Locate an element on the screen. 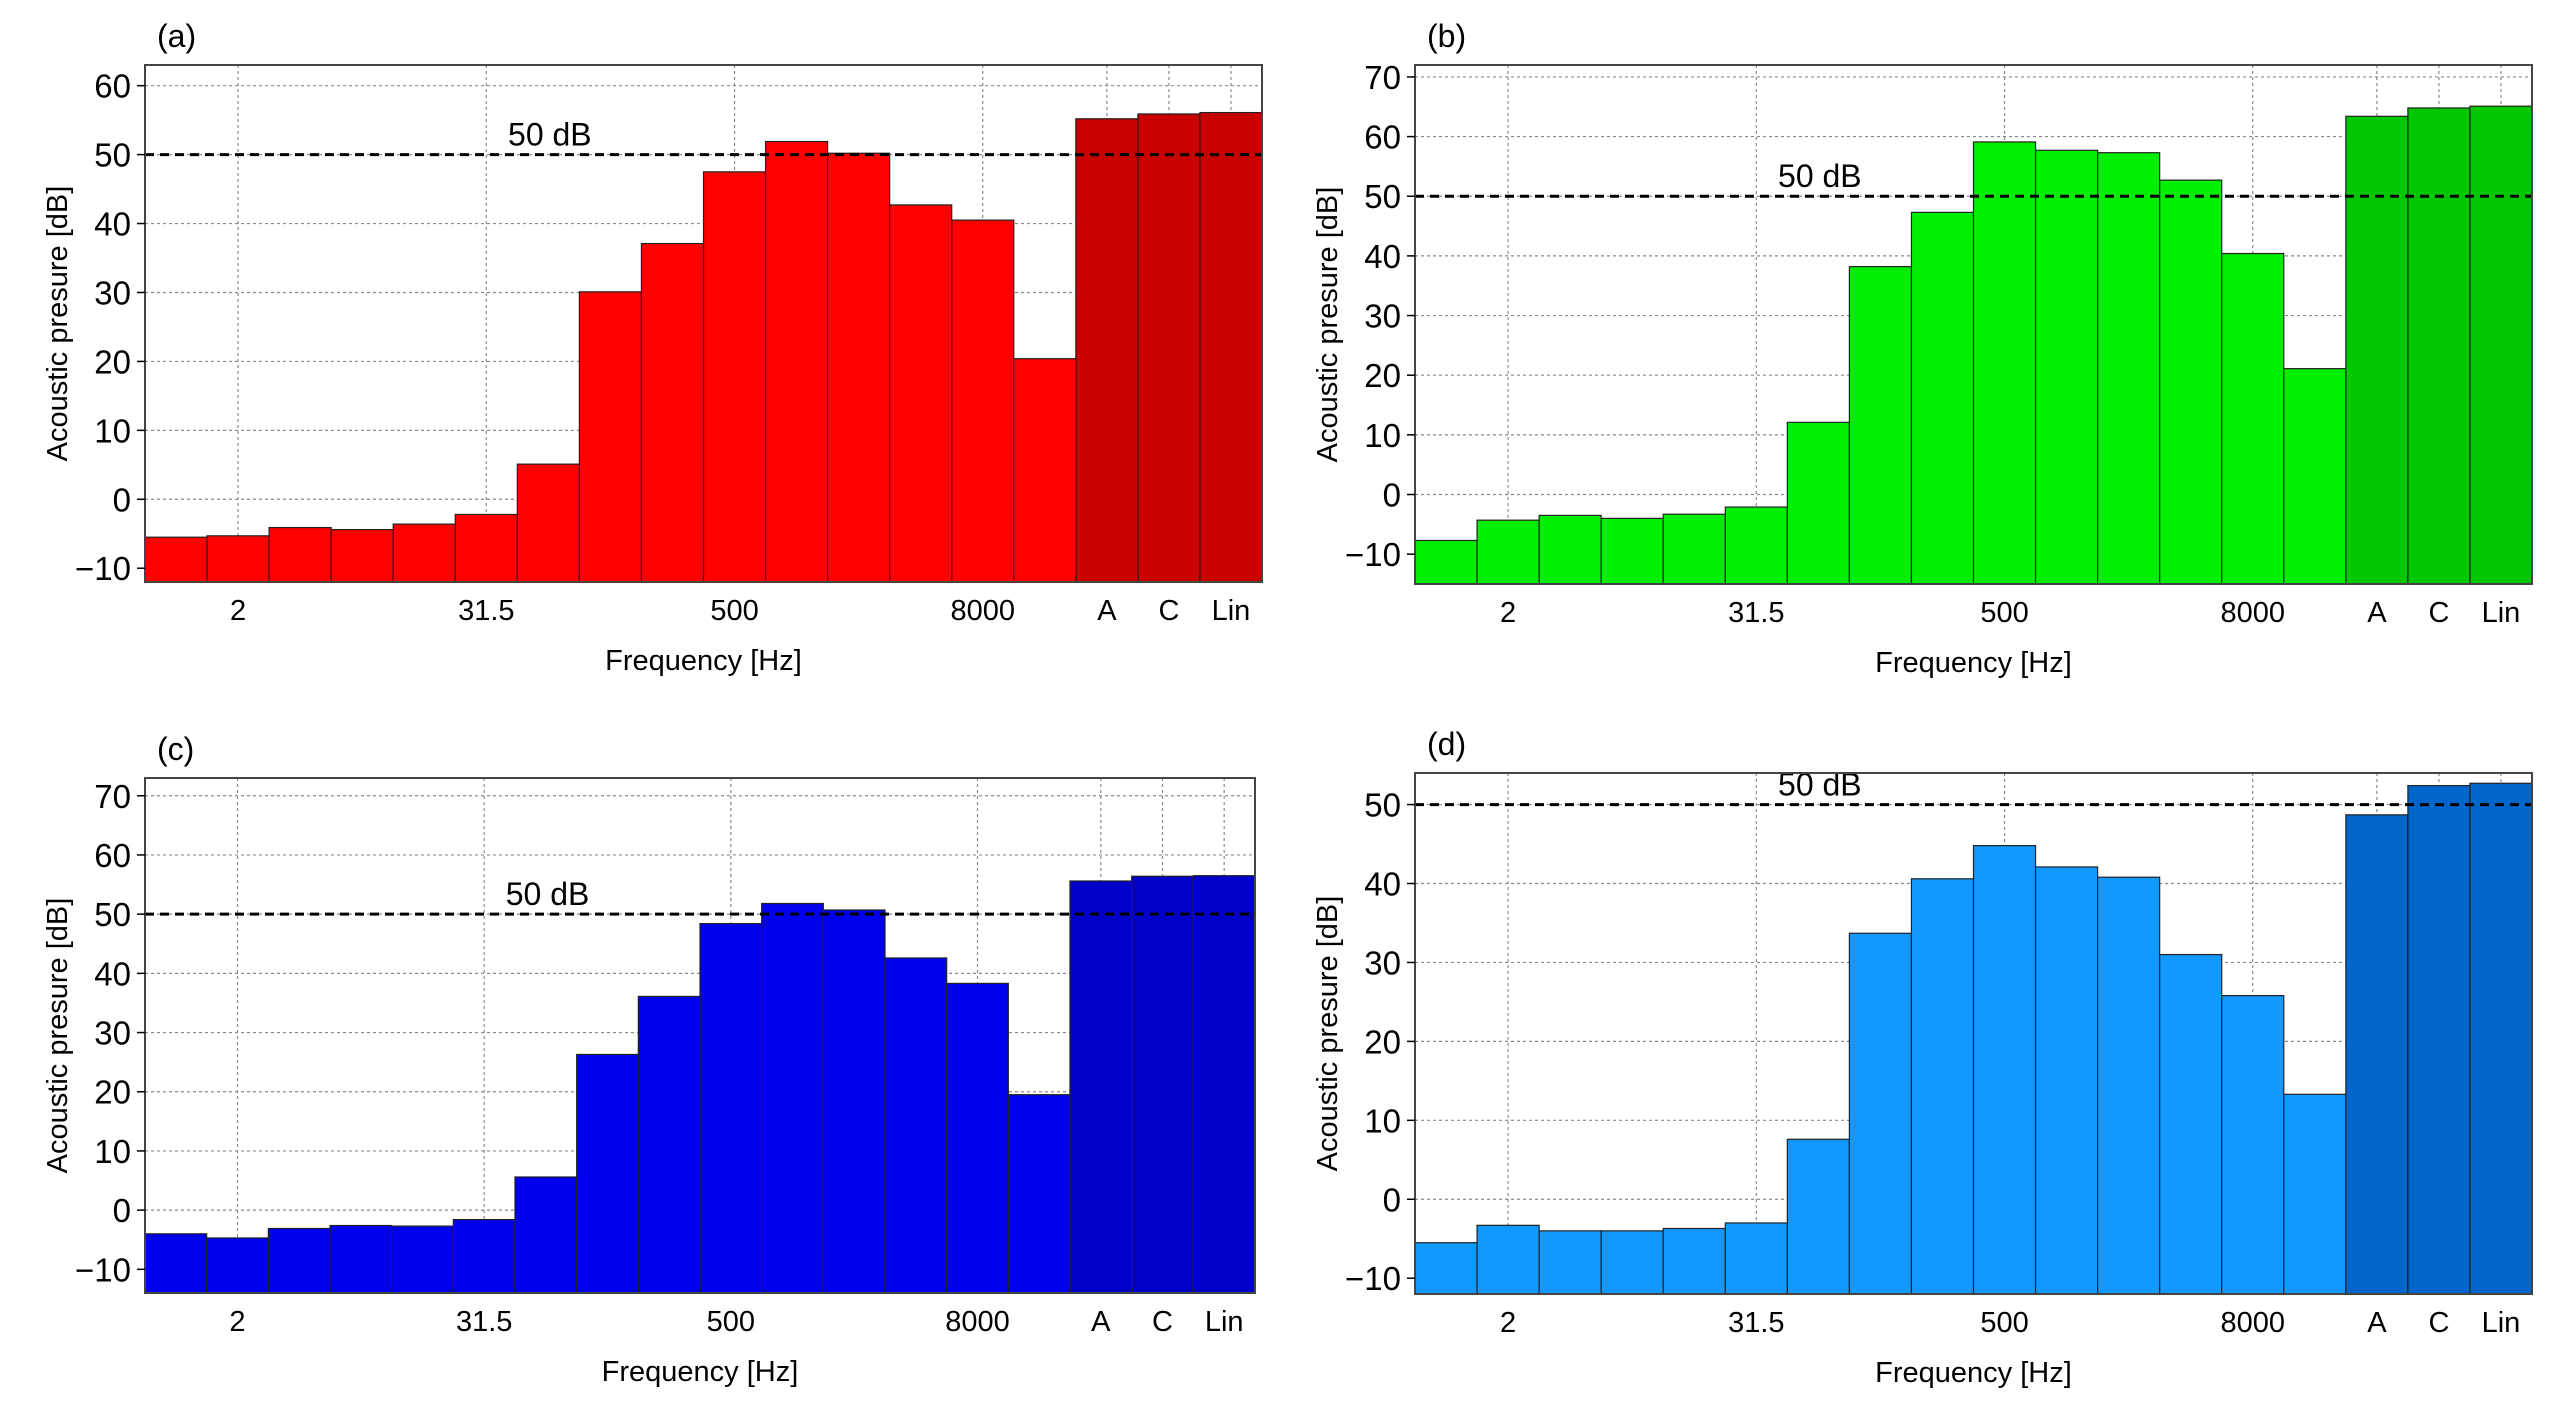 Image resolution: width=2558 pixels, height=1421 pixels. x-tick-label: C is located at coordinates (1168, 611).